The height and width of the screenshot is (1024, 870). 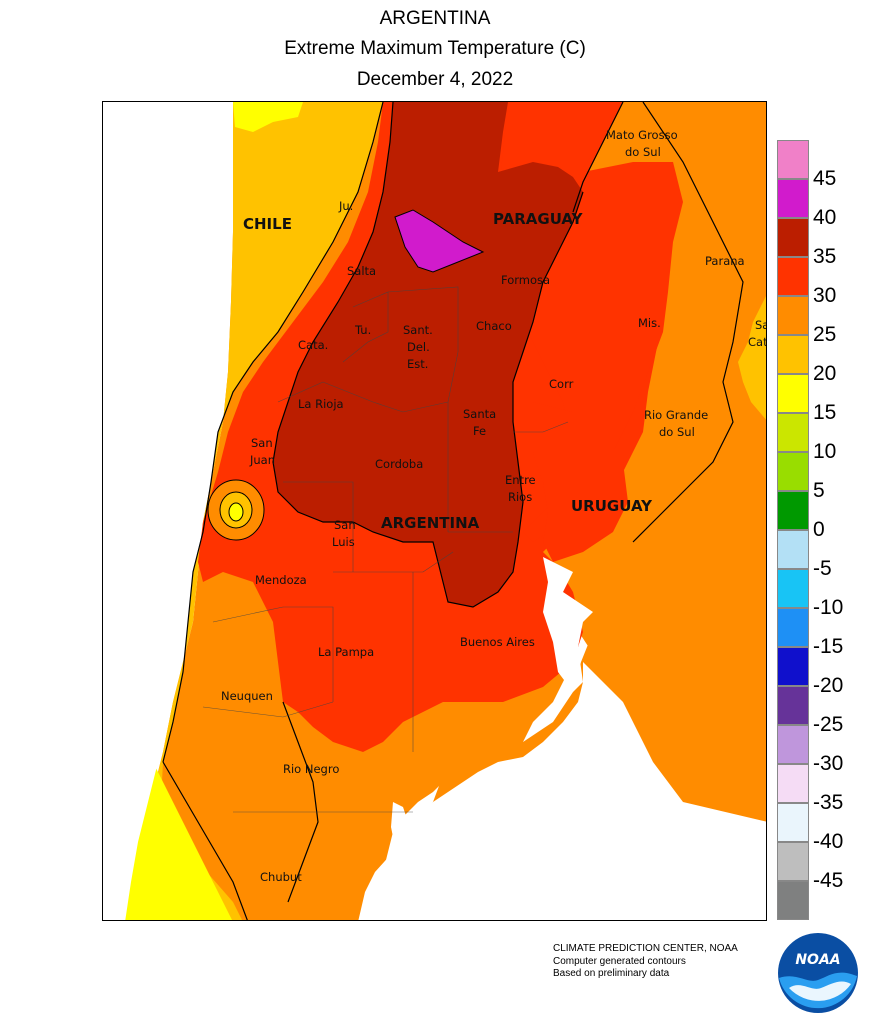 I want to click on ocean-south-atlantic, so click(x=562, y=791).